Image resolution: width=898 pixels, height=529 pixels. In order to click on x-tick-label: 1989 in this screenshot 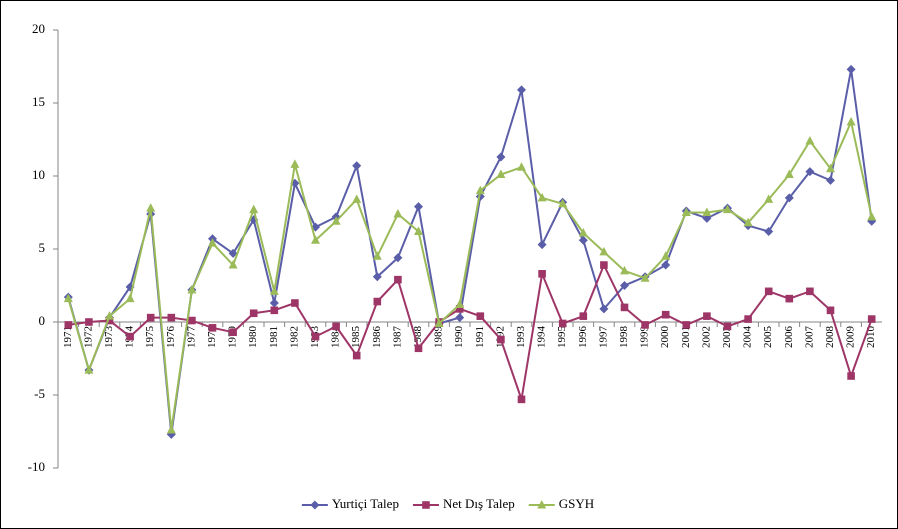, I will do `click(439, 337)`.